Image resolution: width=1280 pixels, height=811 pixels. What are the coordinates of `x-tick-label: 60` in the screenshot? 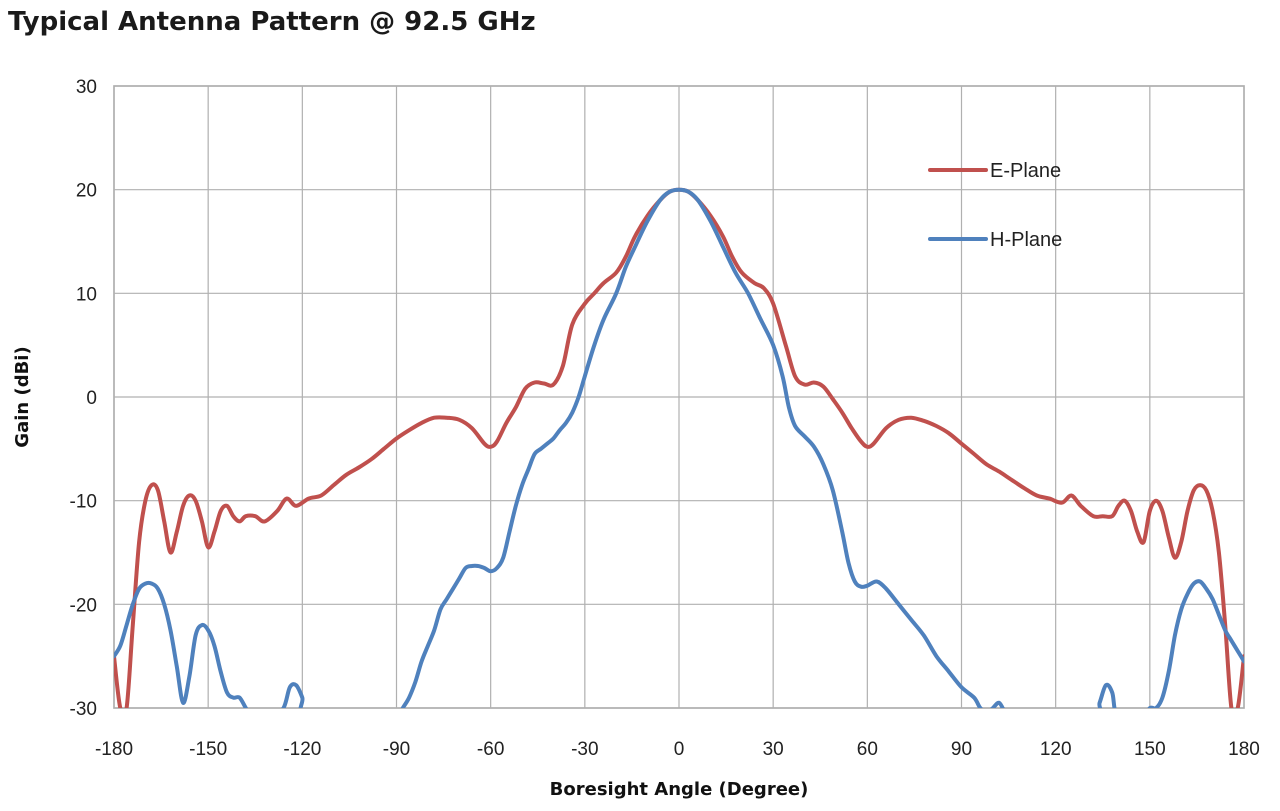 It's located at (867, 749).